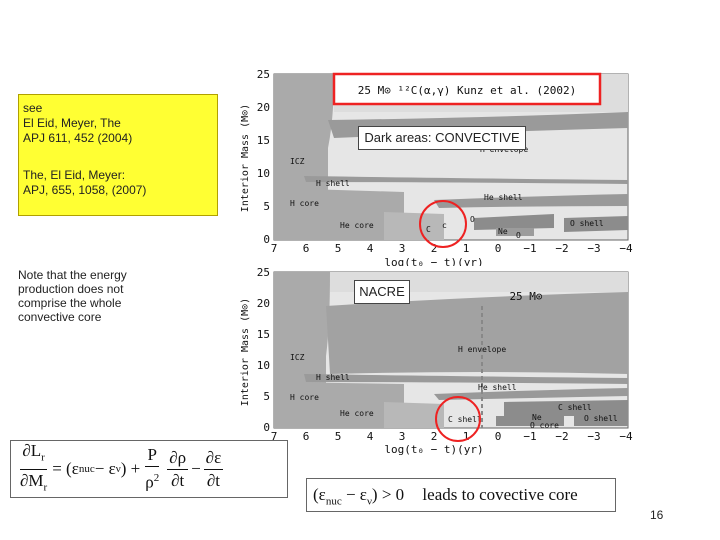 The height and width of the screenshot is (540, 720). I want to click on reference-line: APJ, 655, 1058, (2007), so click(85, 190).